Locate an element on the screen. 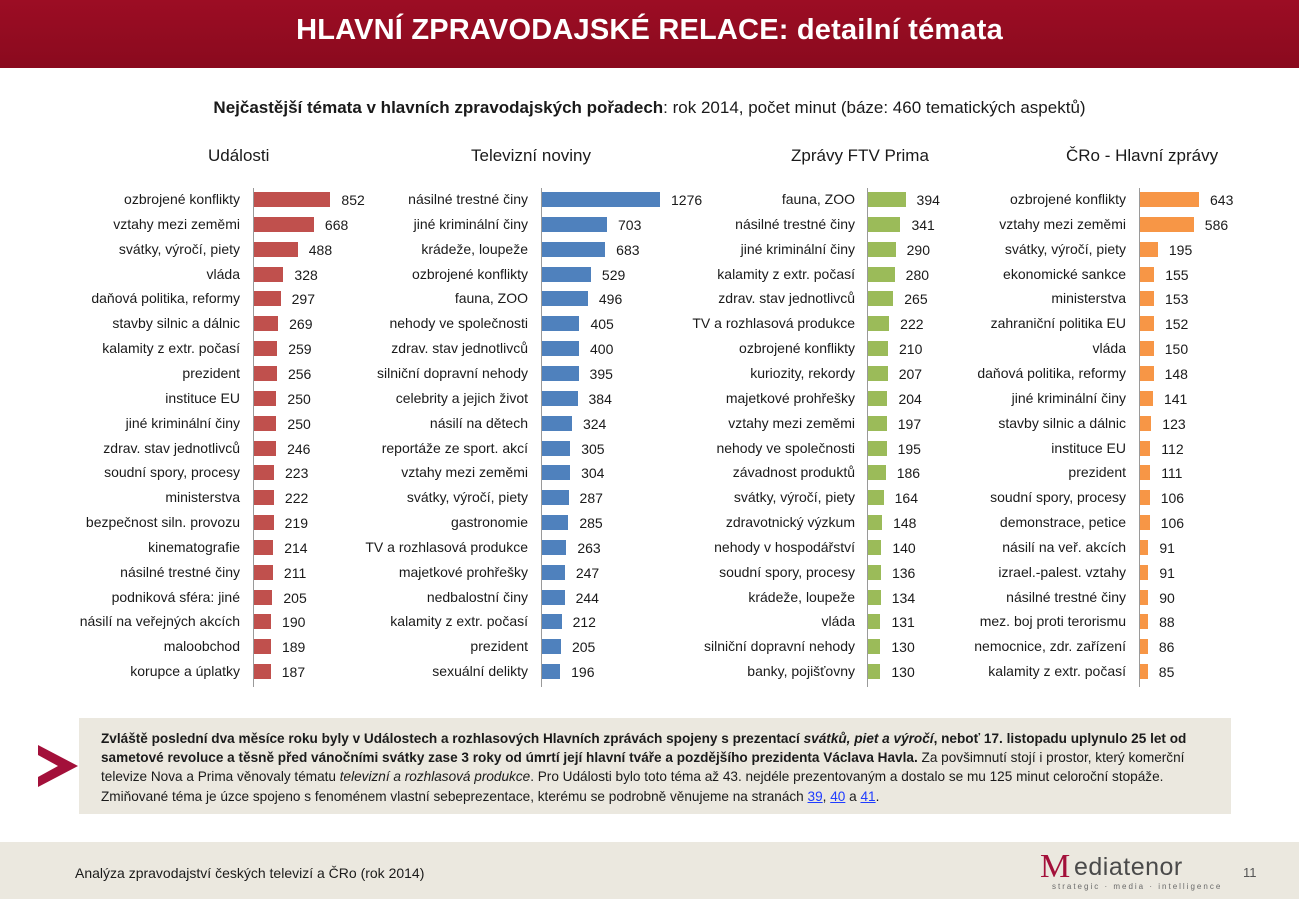 This screenshot has height=899, width=1299. category-label: kalamity z extr. počasí is located at coordinates (171, 348).